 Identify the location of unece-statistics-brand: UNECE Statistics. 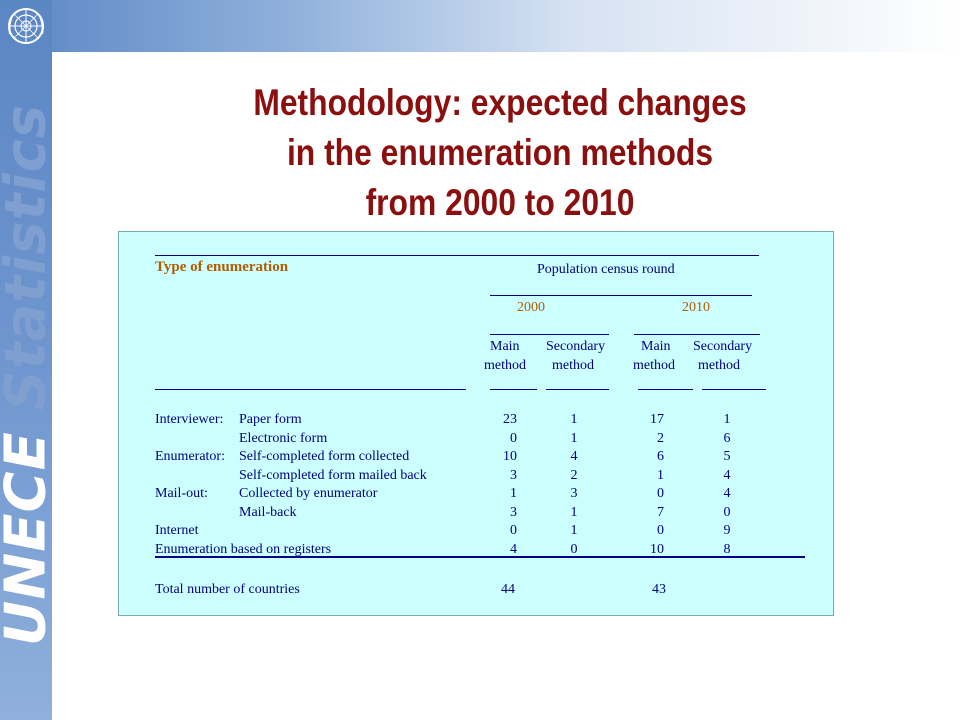
(29, 375).